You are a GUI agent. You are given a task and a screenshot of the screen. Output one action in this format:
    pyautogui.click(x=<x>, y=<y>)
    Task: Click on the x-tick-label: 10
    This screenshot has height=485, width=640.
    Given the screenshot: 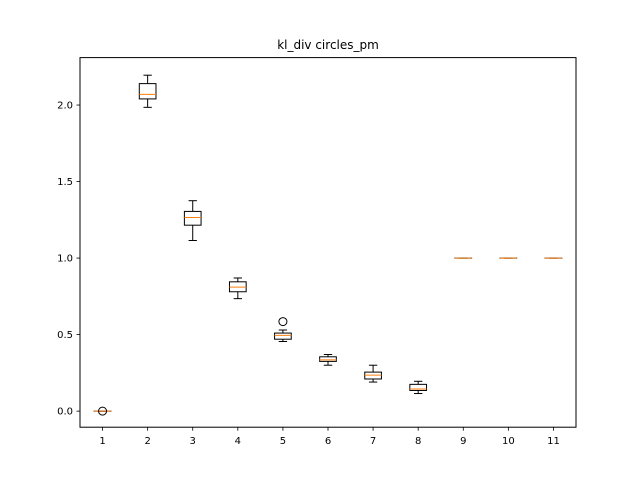 What is the action you would take?
    pyautogui.click(x=508, y=441)
    